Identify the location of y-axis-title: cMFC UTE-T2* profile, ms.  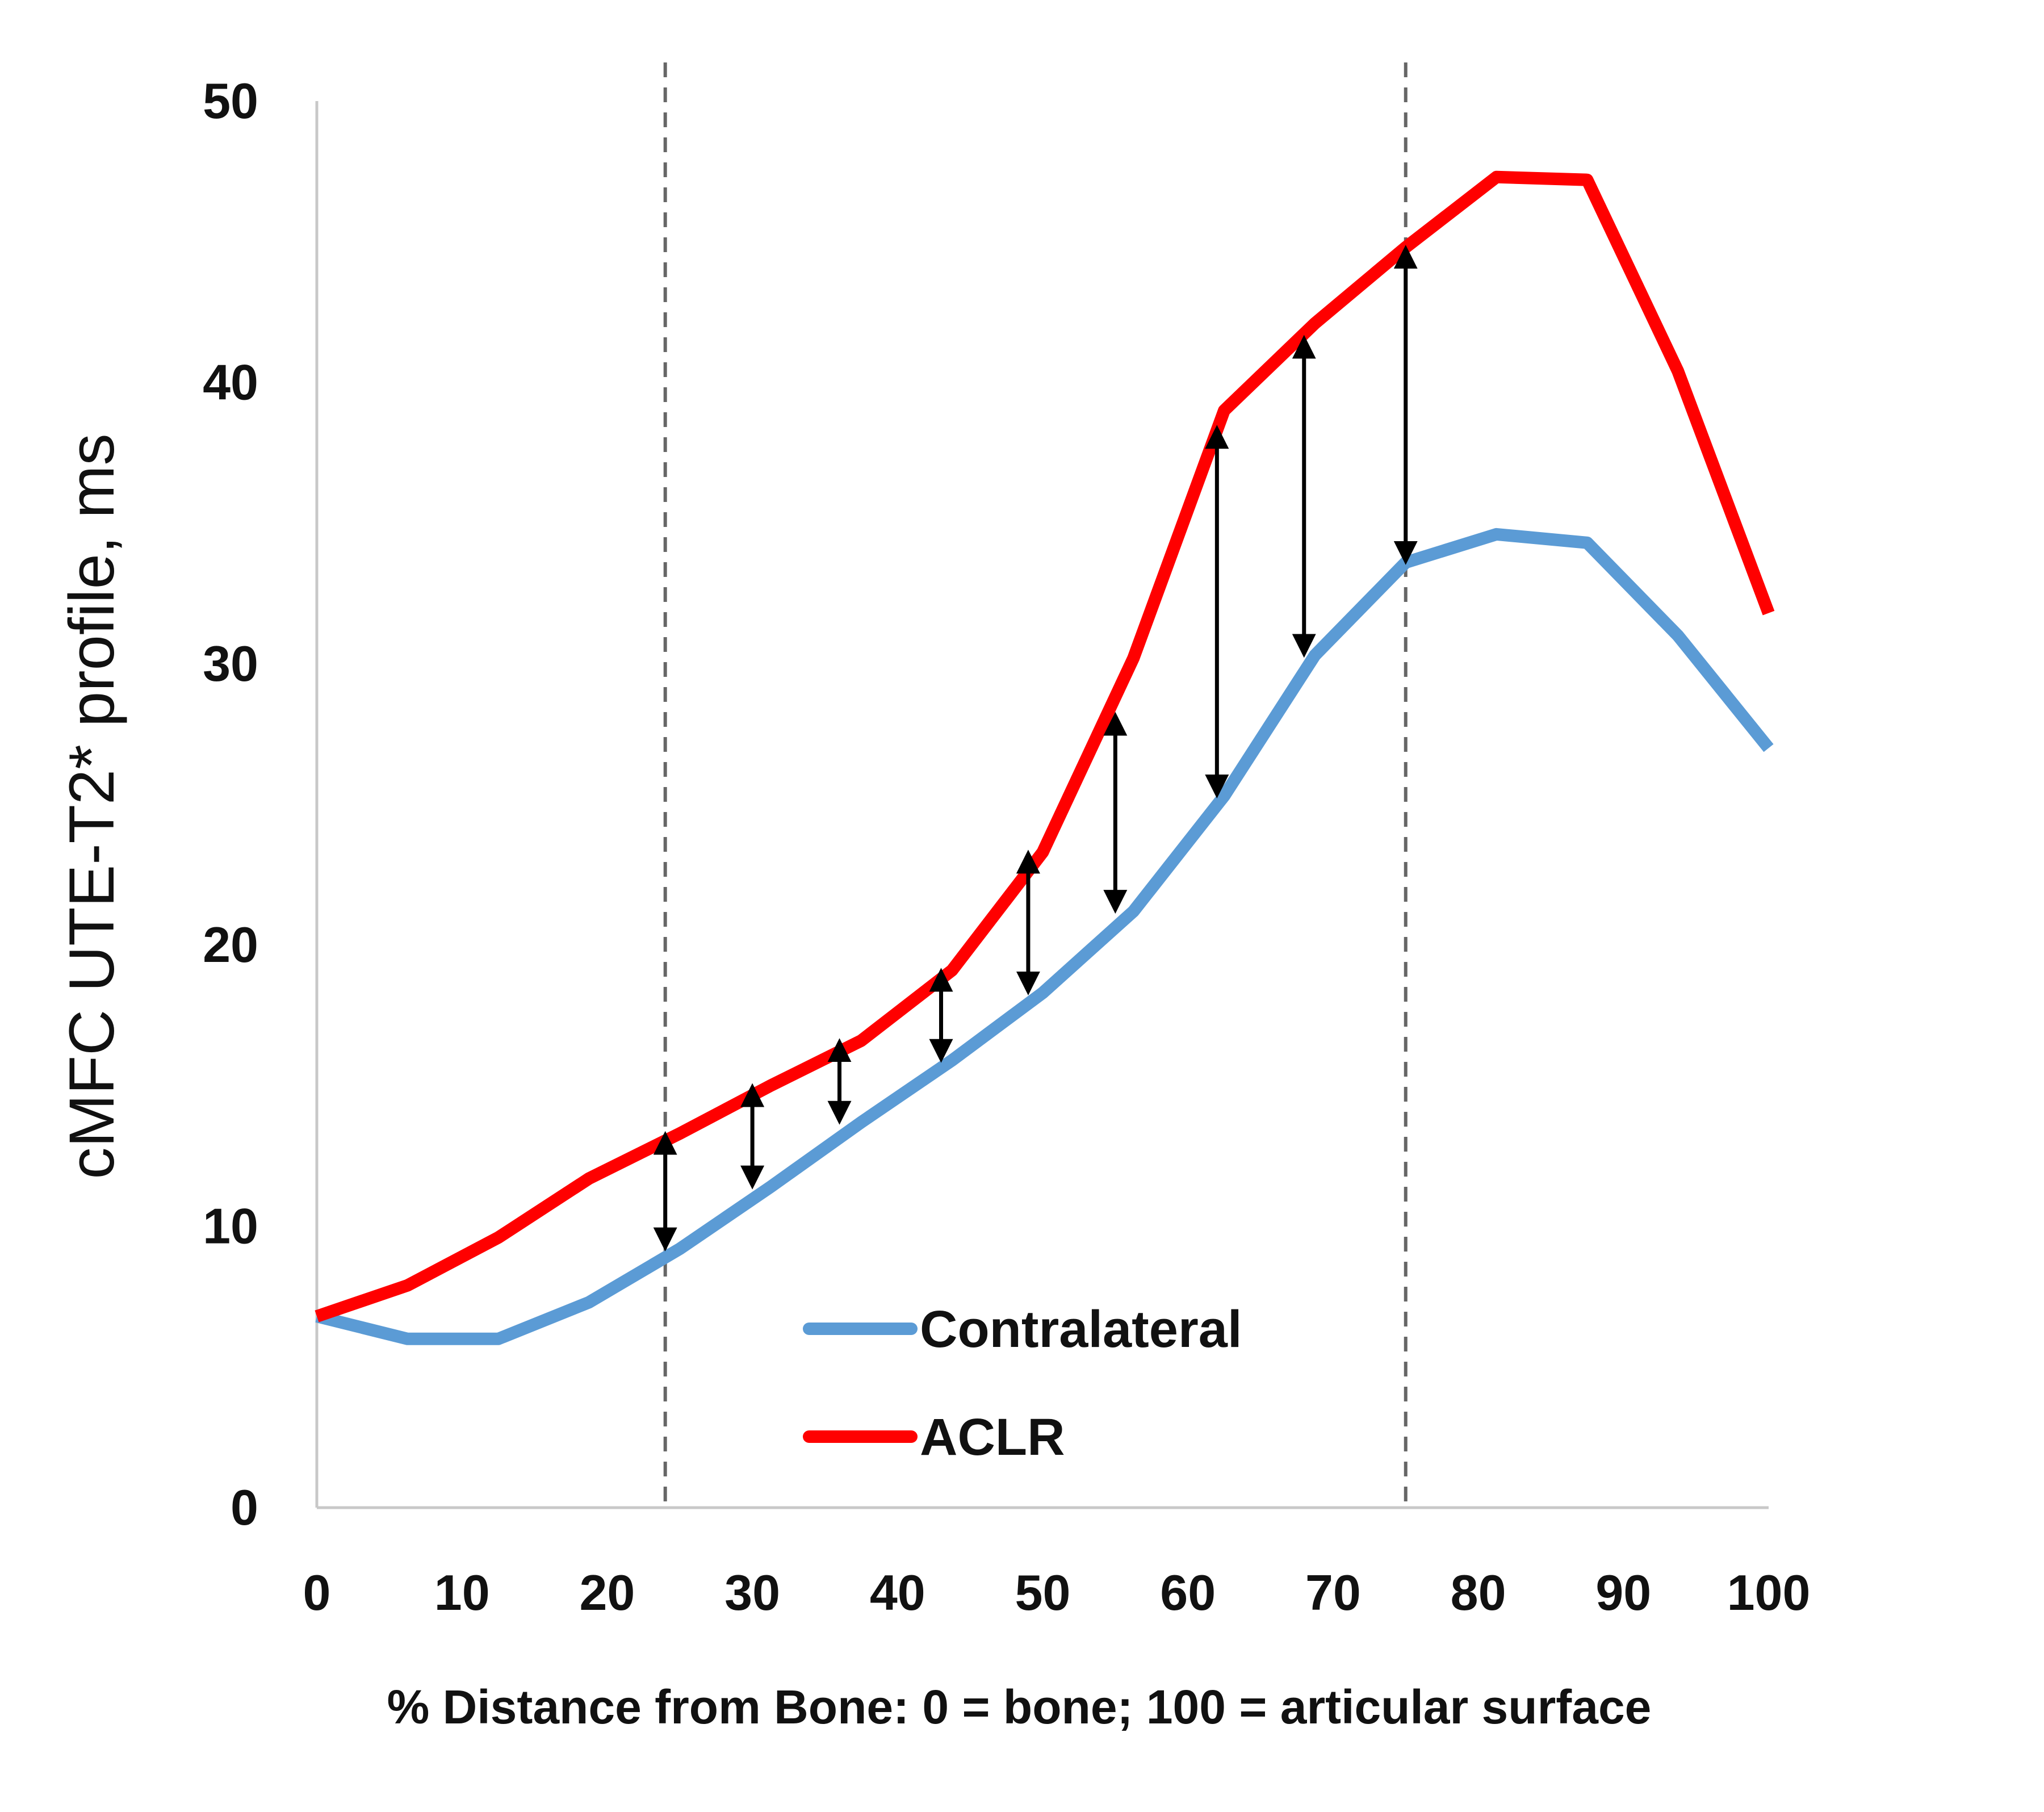
(91, 806).